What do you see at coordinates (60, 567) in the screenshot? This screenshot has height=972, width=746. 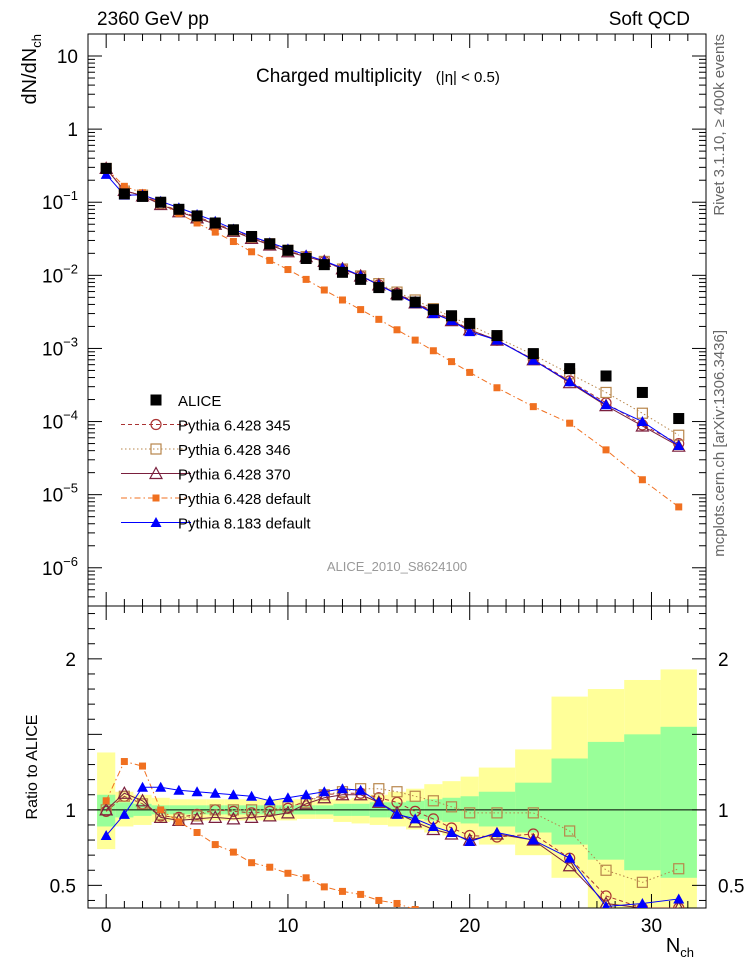 I see `y-tick-label: 10⁻⁶` at bounding box center [60, 567].